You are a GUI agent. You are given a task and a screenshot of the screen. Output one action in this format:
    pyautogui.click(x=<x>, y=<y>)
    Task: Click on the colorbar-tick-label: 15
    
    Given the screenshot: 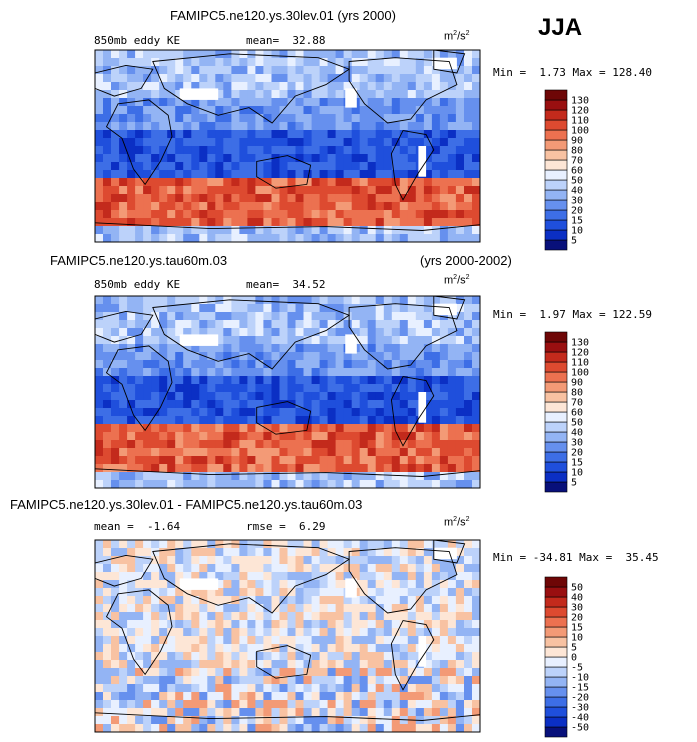 What is the action you would take?
    pyautogui.click(x=577, y=221)
    